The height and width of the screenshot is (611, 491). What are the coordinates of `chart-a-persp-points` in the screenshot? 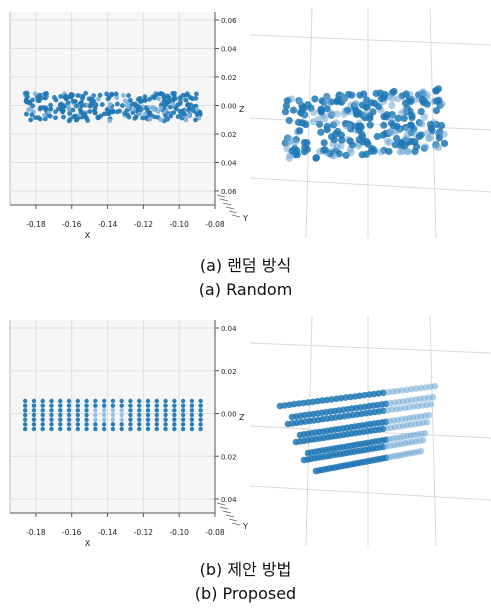 It's located at (365, 123).